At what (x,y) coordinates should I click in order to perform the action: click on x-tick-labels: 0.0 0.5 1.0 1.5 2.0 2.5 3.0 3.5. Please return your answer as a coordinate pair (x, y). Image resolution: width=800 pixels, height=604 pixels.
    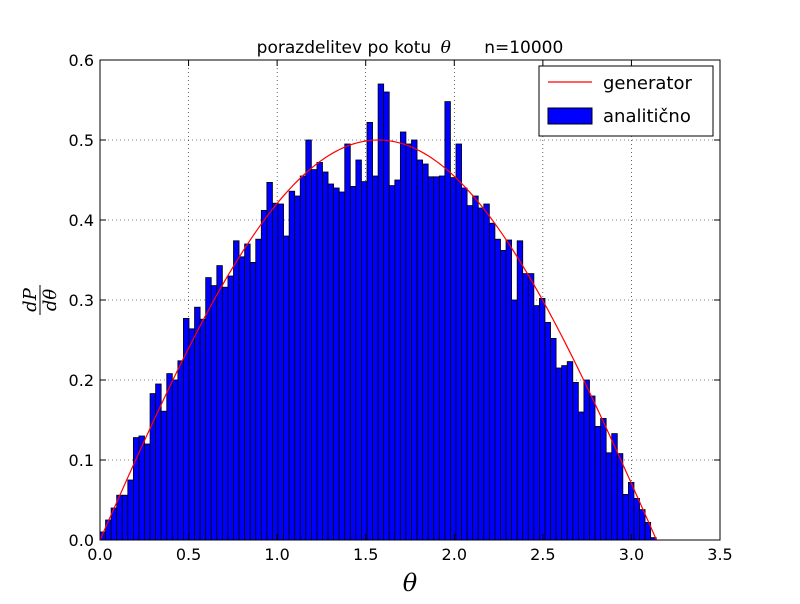
    Looking at the image, I should click on (409, 554).